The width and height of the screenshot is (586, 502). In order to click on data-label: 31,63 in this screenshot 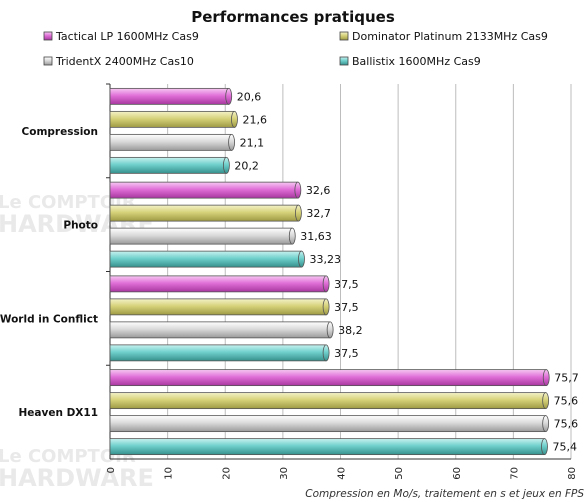, I will do `click(316, 236)`.